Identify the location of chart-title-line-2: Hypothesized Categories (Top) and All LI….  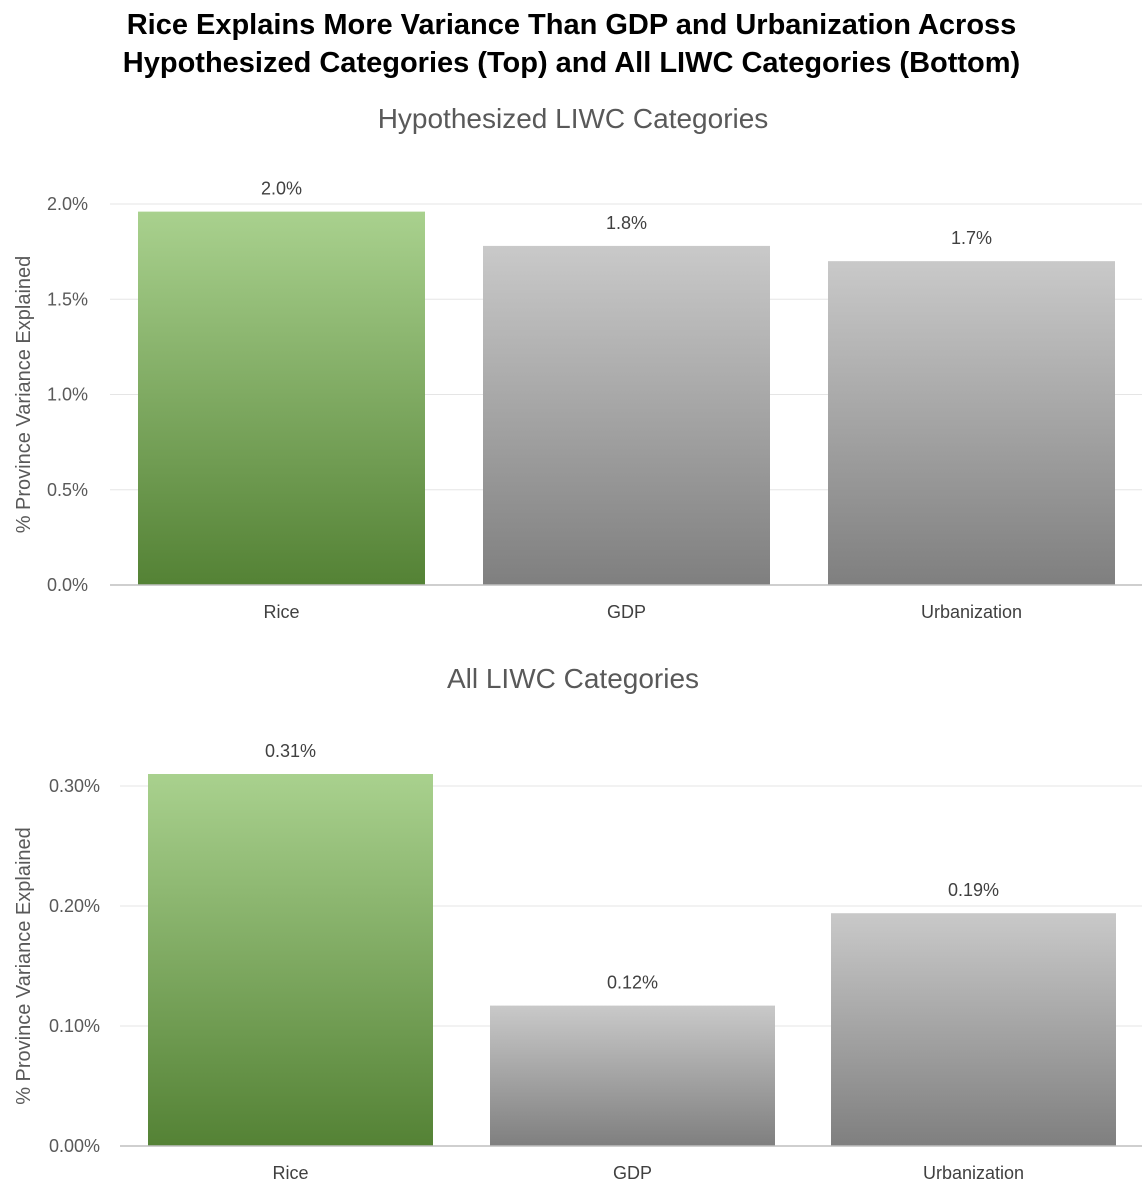
(571, 63).